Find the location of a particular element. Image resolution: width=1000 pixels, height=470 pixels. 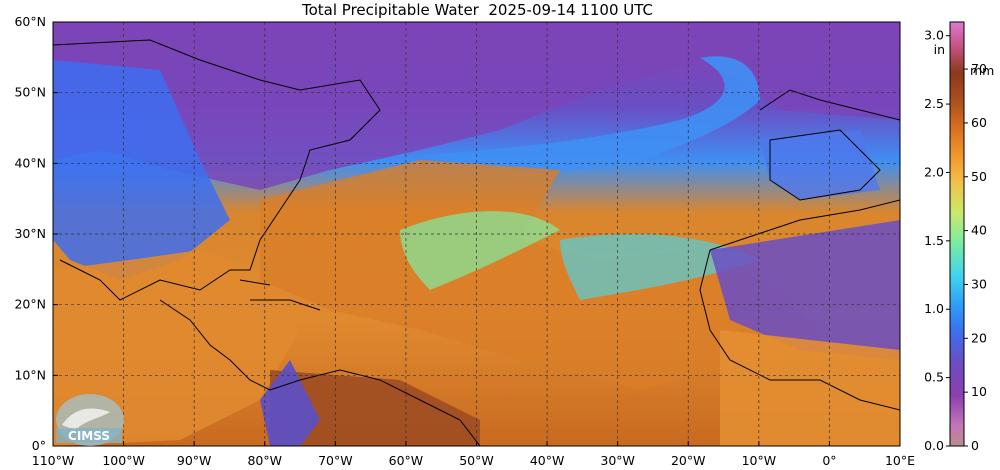

tick-label-lat: 50°N is located at coordinates (30, 92).